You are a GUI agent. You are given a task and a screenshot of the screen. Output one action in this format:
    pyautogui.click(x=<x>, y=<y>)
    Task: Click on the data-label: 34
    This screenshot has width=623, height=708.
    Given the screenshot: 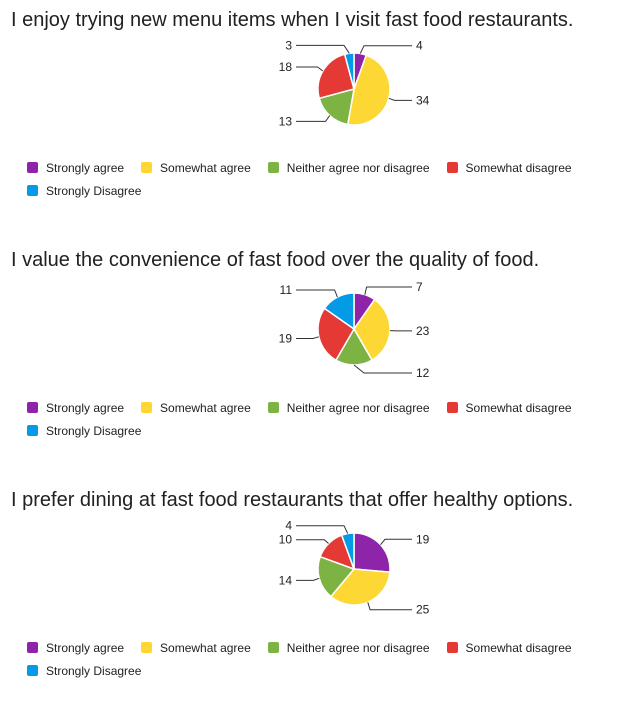 What is the action you would take?
    pyautogui.click(x=423, y=100)
    